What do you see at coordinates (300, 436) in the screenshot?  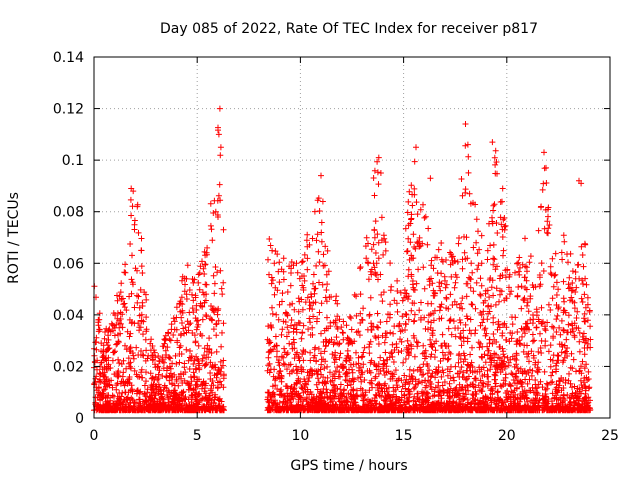 I see `x-tick-label: 10` at bounding box center [300, 436].